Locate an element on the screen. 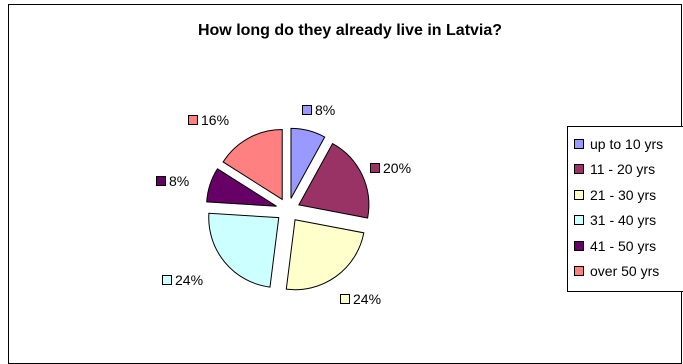  legend-label: 11 - 20 yrs is located at coordinates (623, 169).